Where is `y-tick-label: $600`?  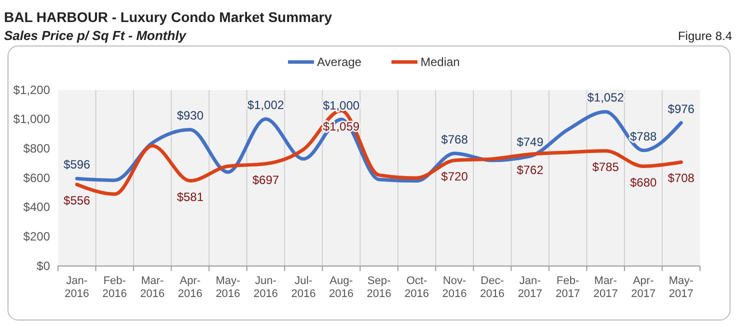
y-tick-label: $600 is located at coordinates (36, 177).